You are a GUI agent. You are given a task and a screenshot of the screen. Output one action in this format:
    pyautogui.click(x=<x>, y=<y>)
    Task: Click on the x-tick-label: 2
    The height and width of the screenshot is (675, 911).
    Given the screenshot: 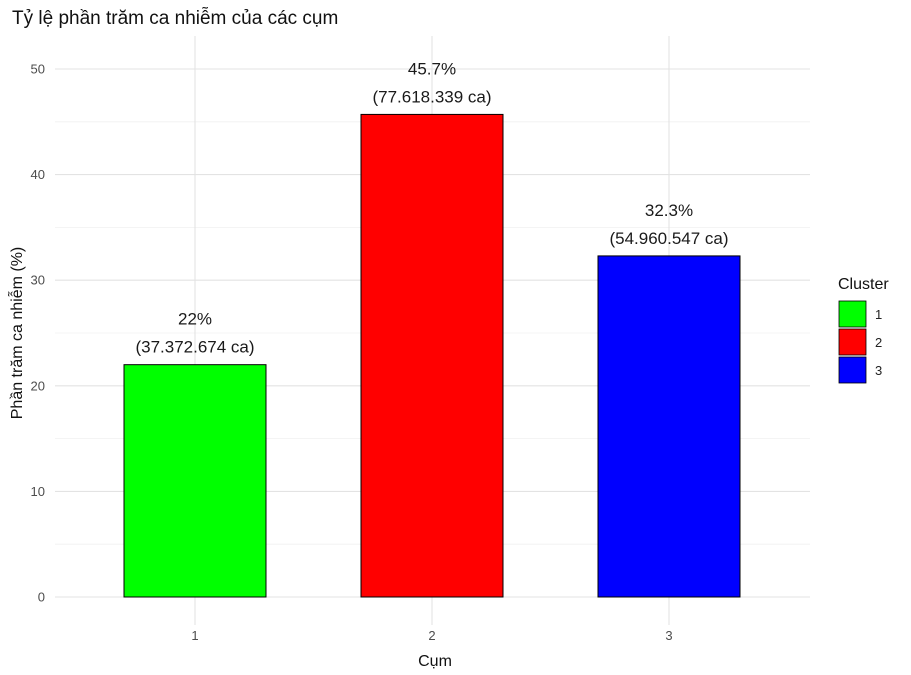 What is the action you would take?
    pyautogui.click(x=431, y=635)
    